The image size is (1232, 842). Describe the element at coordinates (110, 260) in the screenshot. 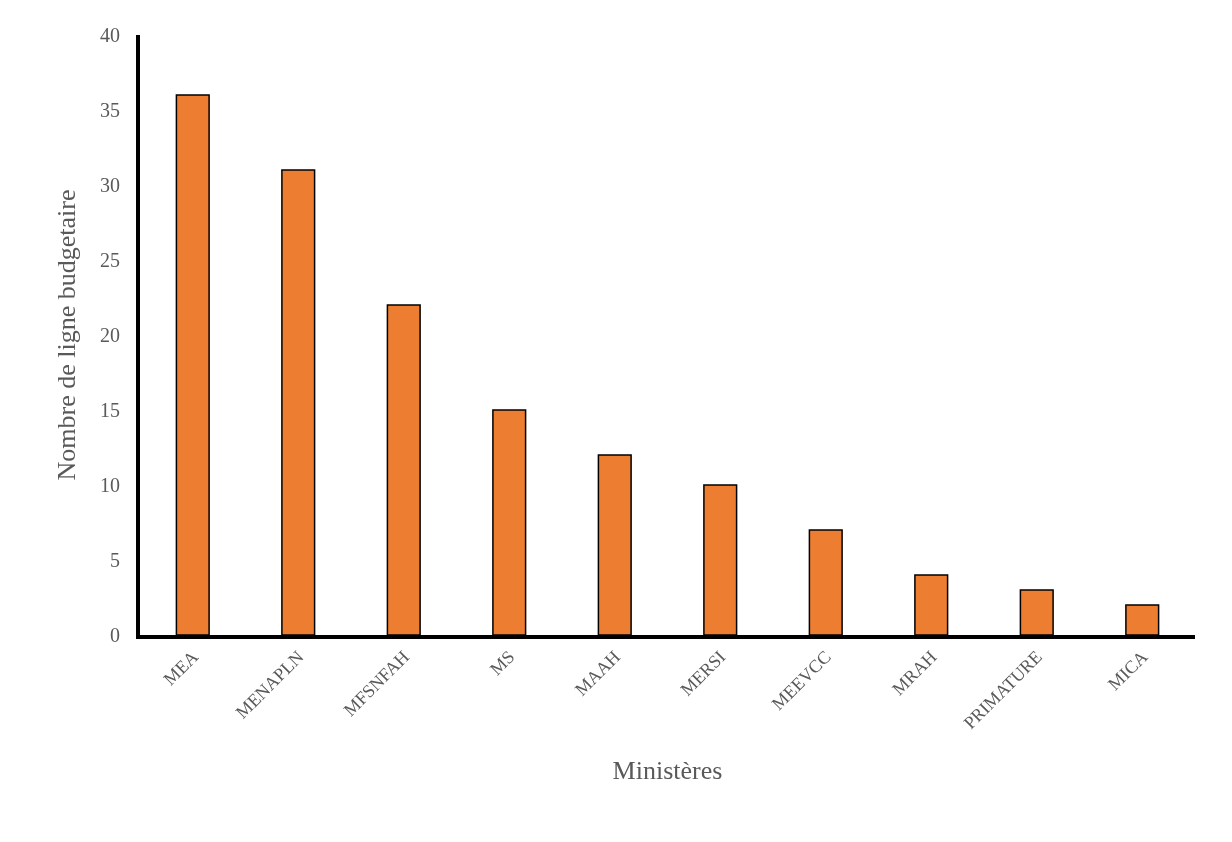

I see `y-tick-label: 25` at that location.